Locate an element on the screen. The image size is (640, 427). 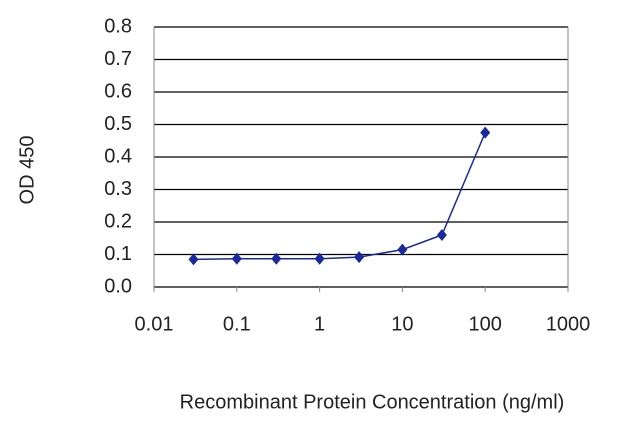
y-tick-label: 0.1 is located at coordinates (118, 254).